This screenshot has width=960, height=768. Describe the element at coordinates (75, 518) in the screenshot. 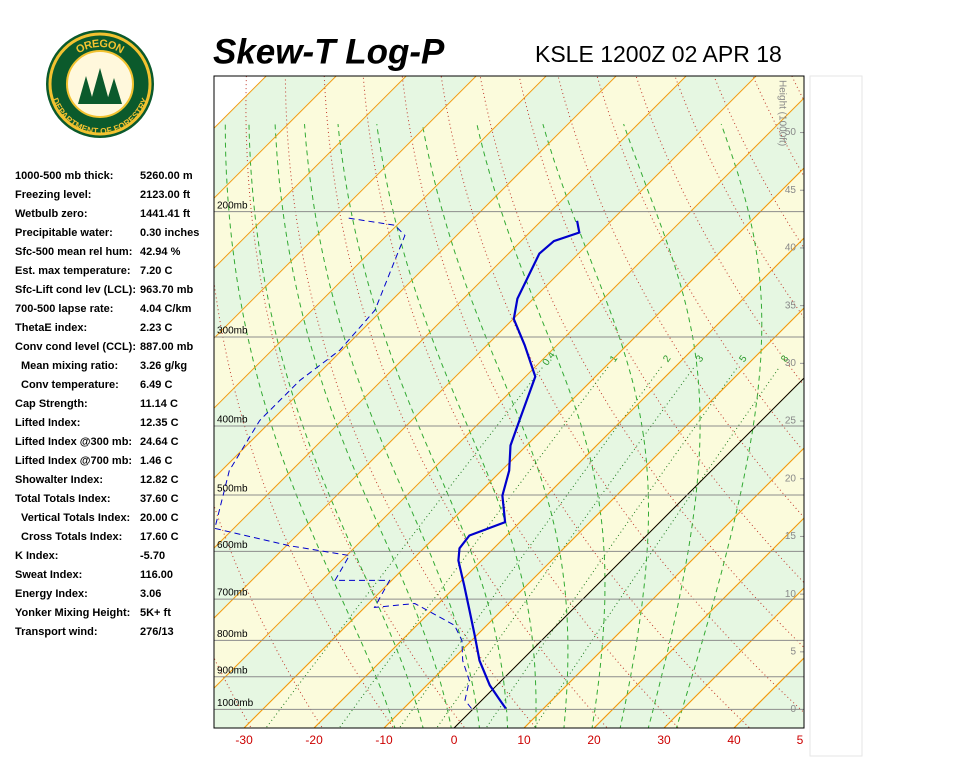

I see `stat-label: Vertical Totals Index:` at that location.